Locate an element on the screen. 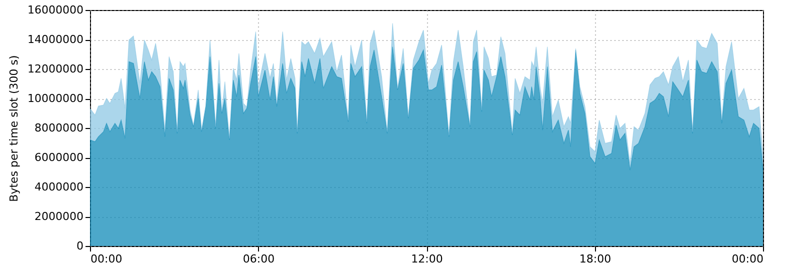 This screenshot has width=785, height=270. y-tick-label: 14000000 is located at coordinates (56, 39).